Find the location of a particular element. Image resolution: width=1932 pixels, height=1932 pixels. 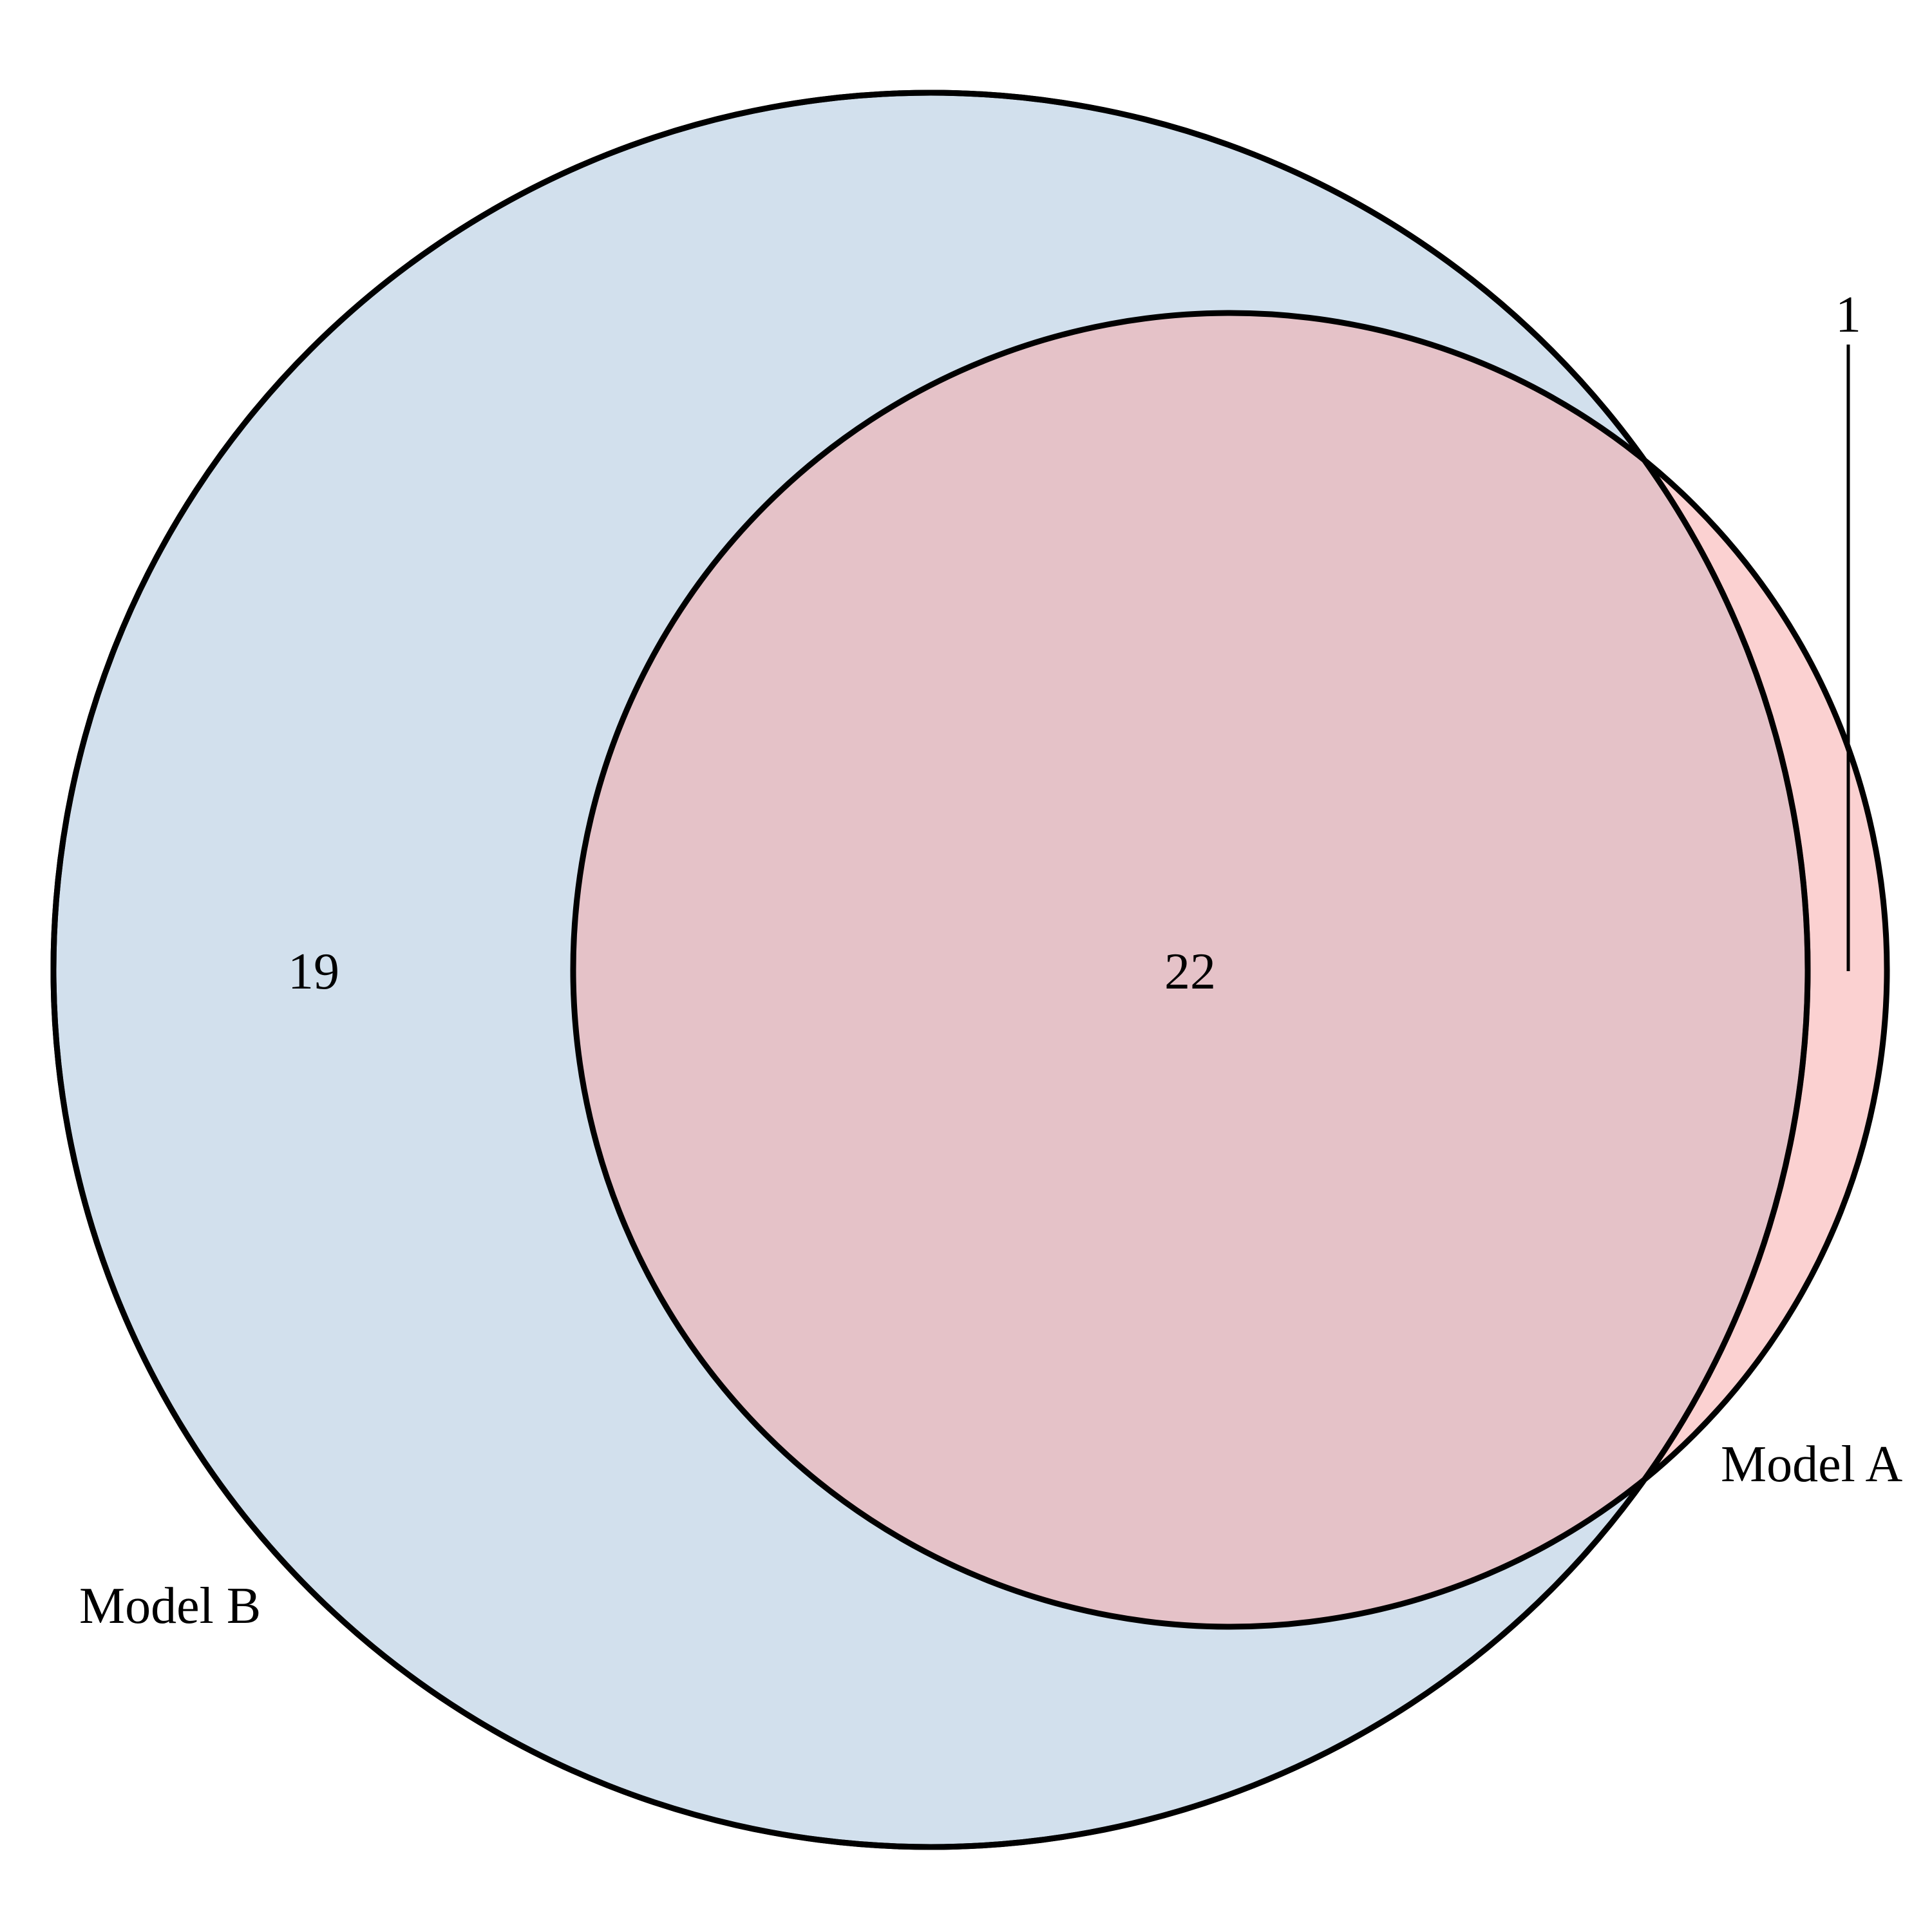

intersection-count: 22 is located at coordinates (1190, 972).